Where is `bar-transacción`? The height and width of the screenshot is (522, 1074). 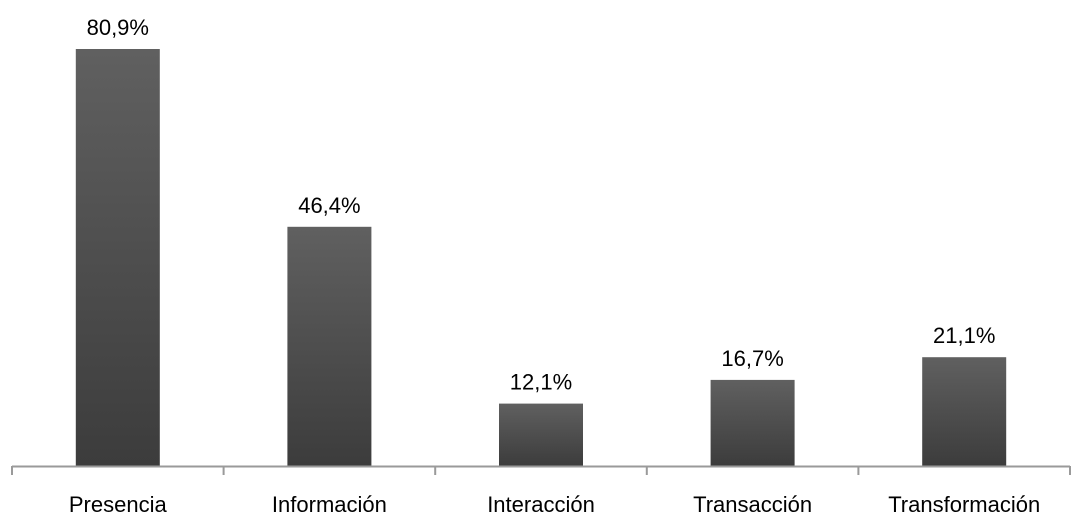
bar-transacción is located at coordinates (752, 422).